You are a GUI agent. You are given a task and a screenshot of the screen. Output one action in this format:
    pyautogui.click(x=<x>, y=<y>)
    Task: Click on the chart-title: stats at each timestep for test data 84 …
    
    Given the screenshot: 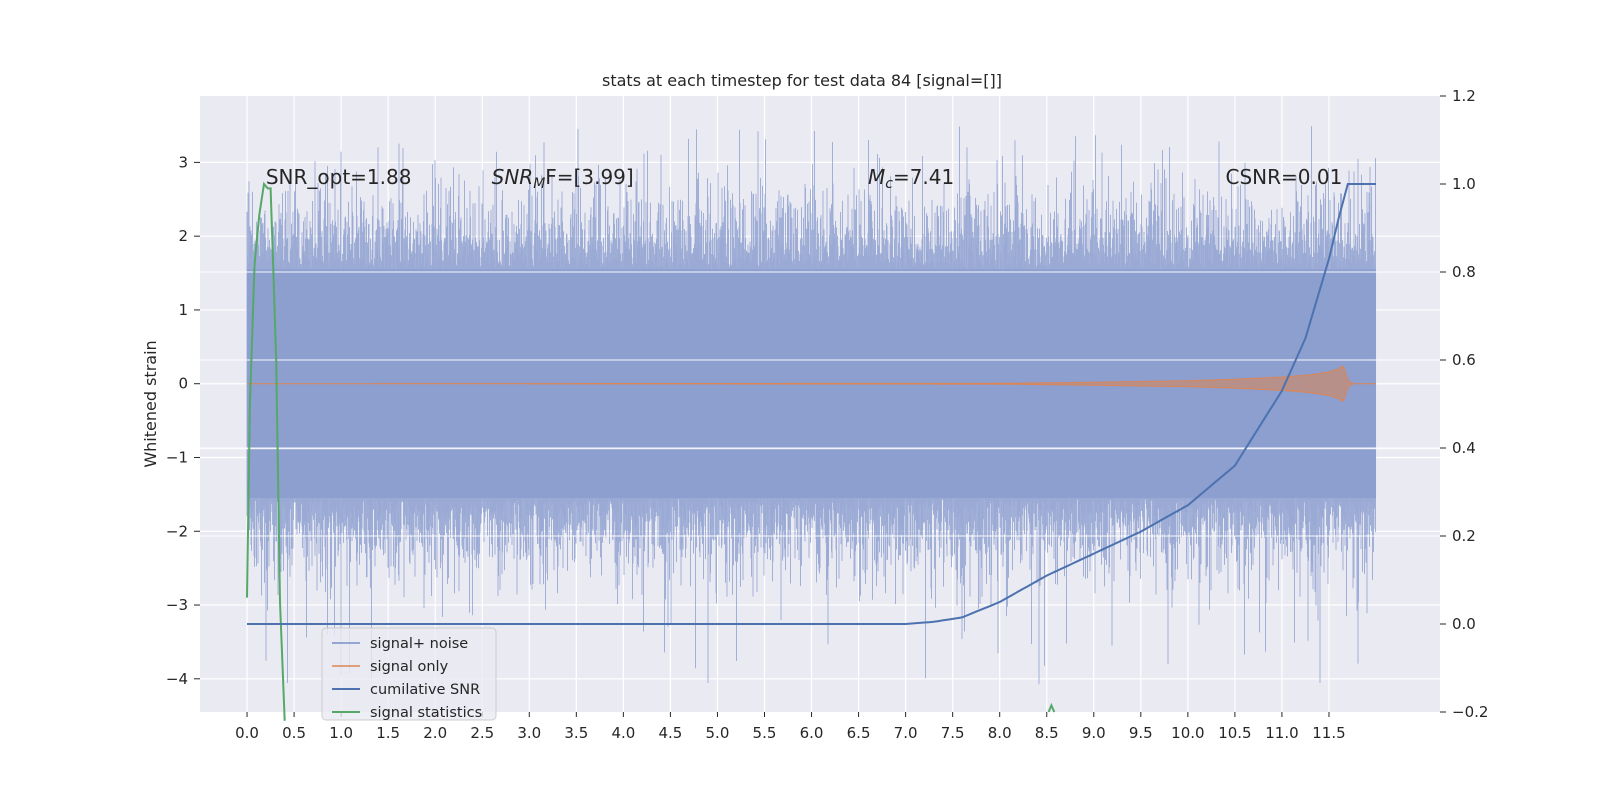 What is the action you would take?
    pyautogui.click(x=802, y=80)
    